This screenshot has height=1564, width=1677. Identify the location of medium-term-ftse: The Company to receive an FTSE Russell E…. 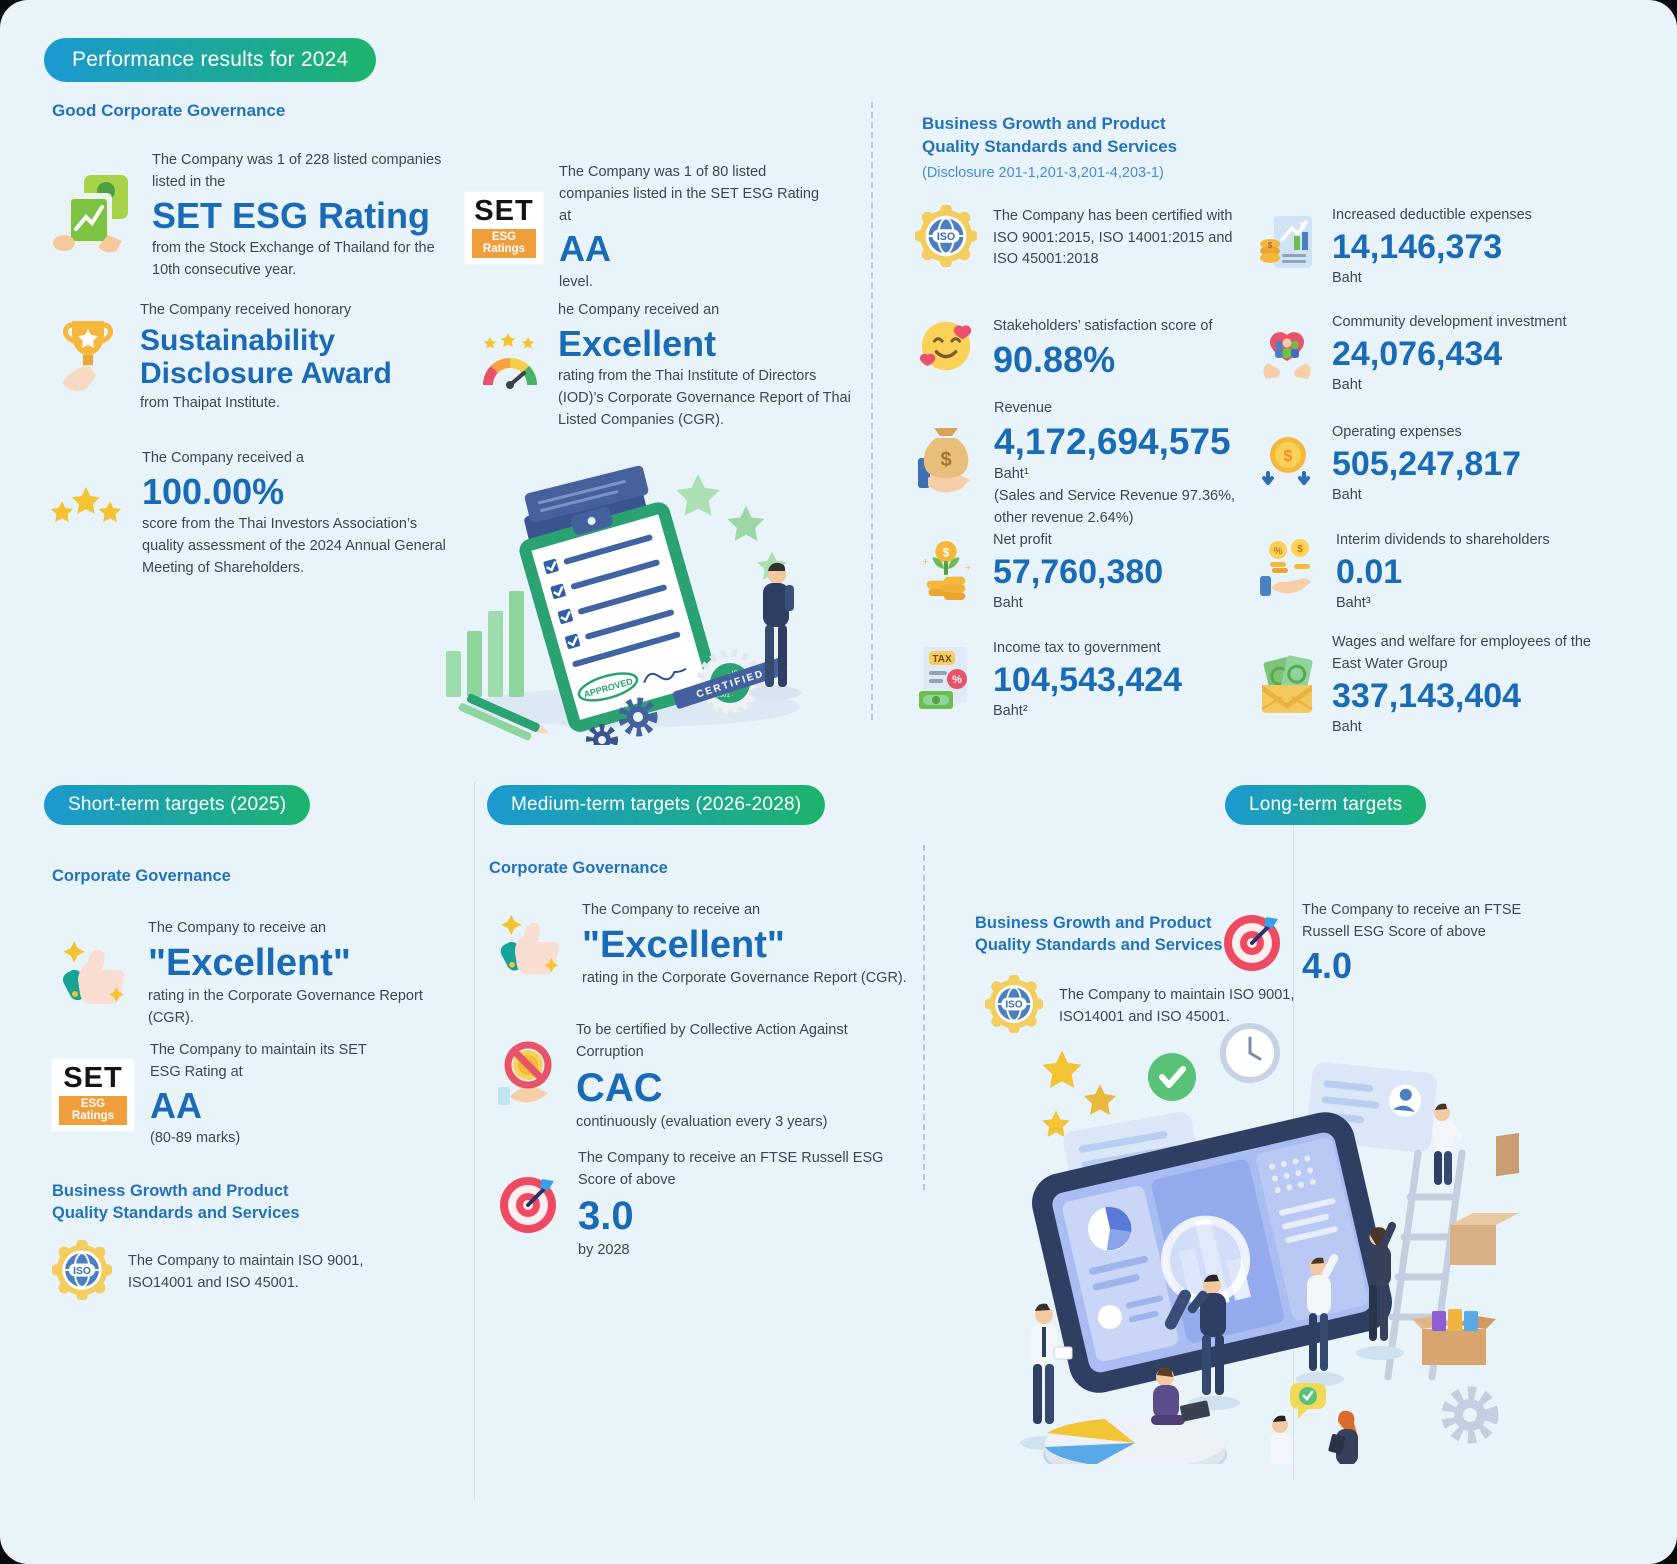
(713, 1205).